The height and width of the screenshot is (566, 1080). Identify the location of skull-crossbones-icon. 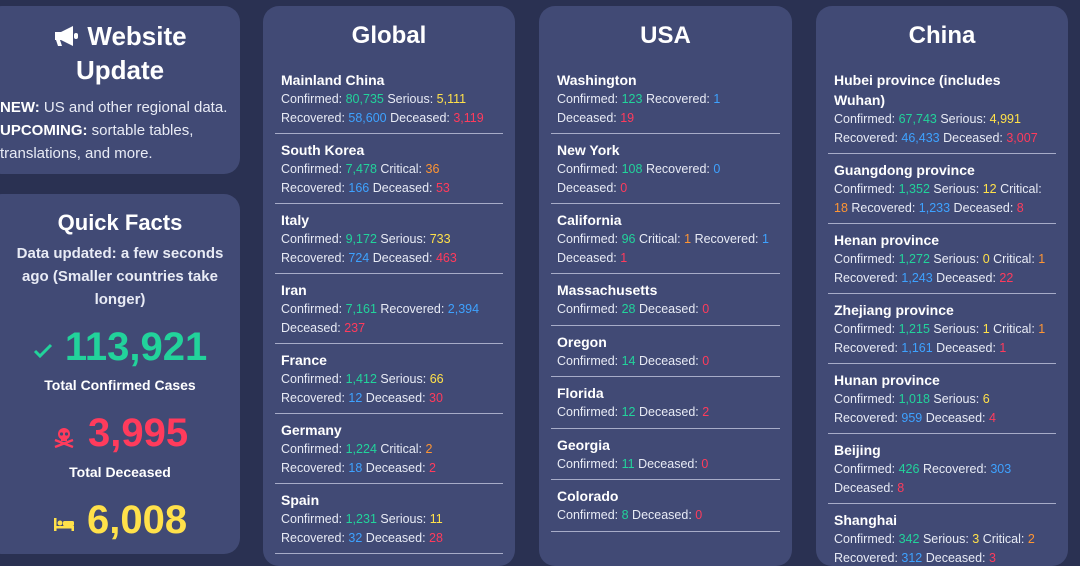
(67, 436).